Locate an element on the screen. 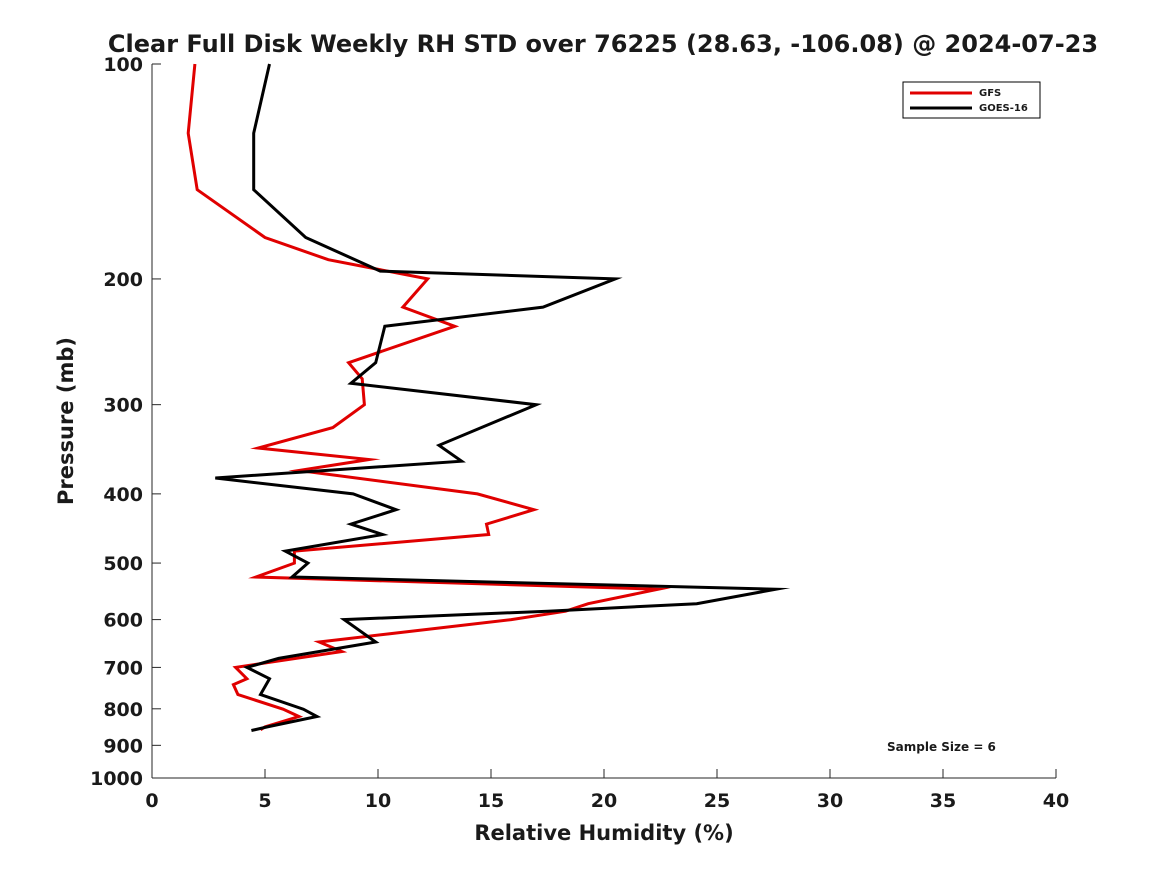 This screenshot has height=879, width=1167. y-tick-label: 800 is located at coordinates (123, 710).